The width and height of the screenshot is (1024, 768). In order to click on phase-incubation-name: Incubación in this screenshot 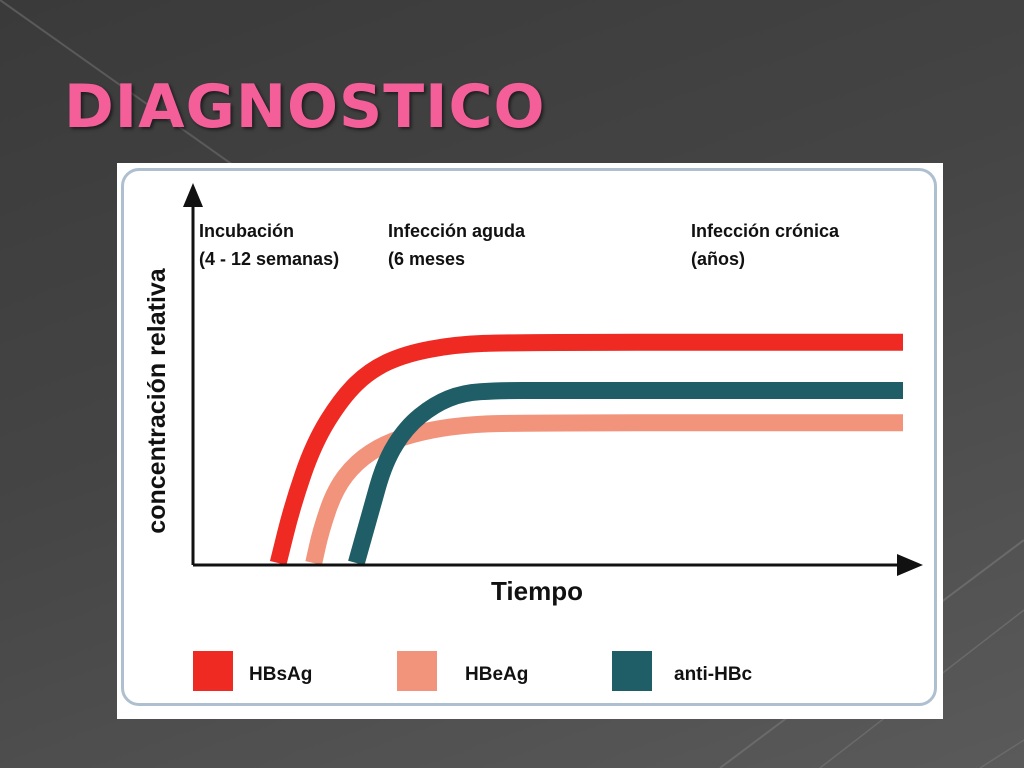, I will do `click(246, 231)`.